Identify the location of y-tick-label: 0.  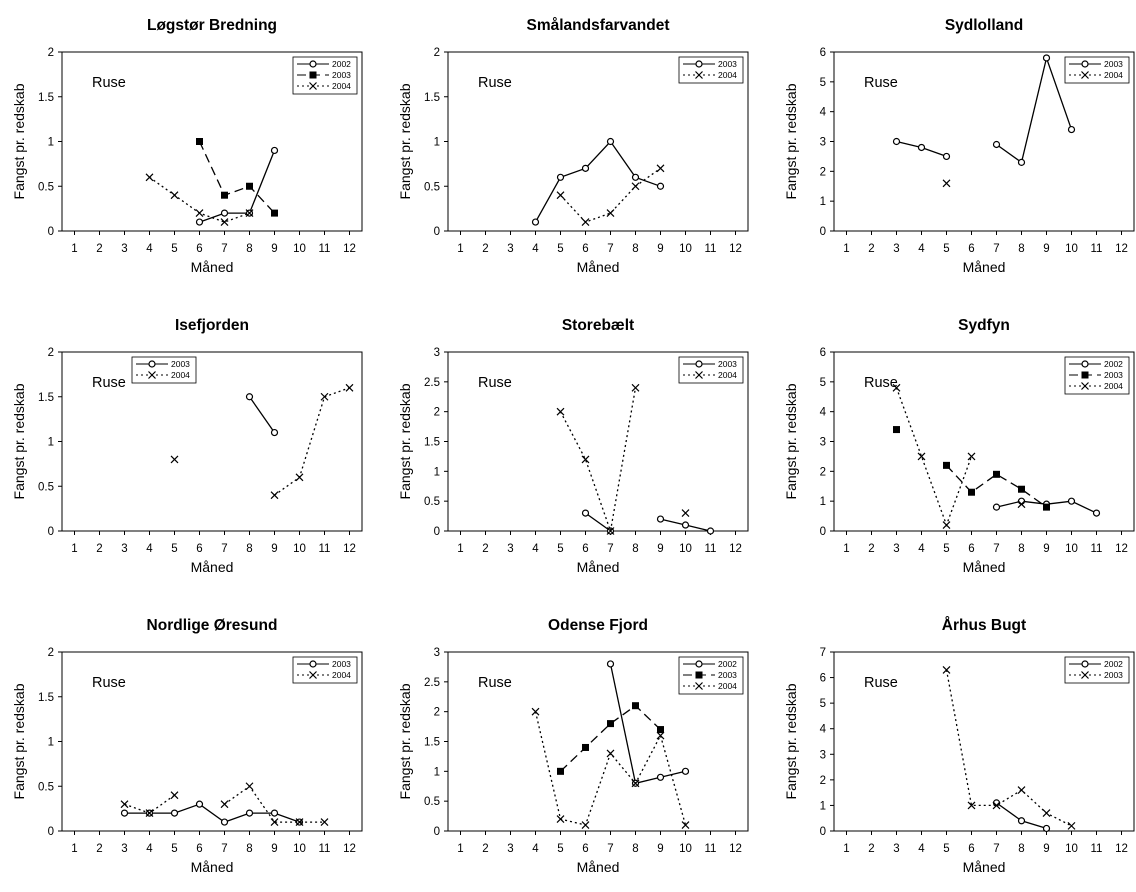
(437, 532).